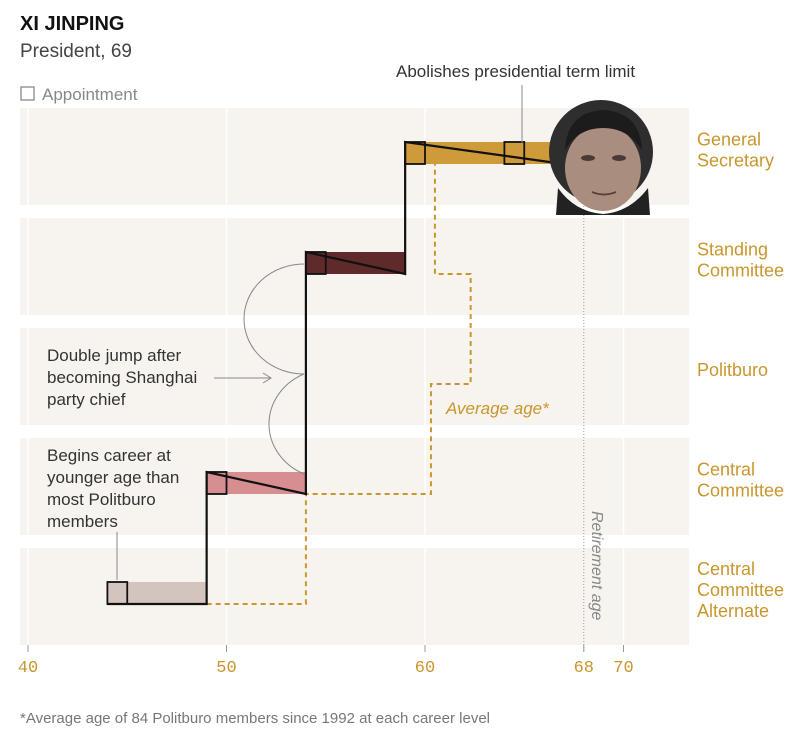  Describe the element at coordinates (101, 499) in the screenshot. I see `begins-career-line-3: most Politburo` at that location.